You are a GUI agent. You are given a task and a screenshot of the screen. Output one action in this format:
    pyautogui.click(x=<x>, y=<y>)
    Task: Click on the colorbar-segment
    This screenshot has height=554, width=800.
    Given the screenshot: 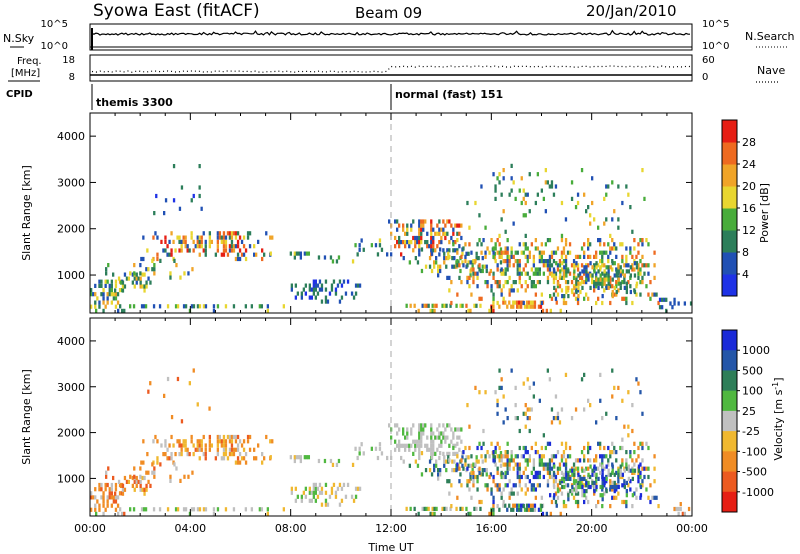 What is the action you would take?
    pyautogui.click(x=729, y=219)
    